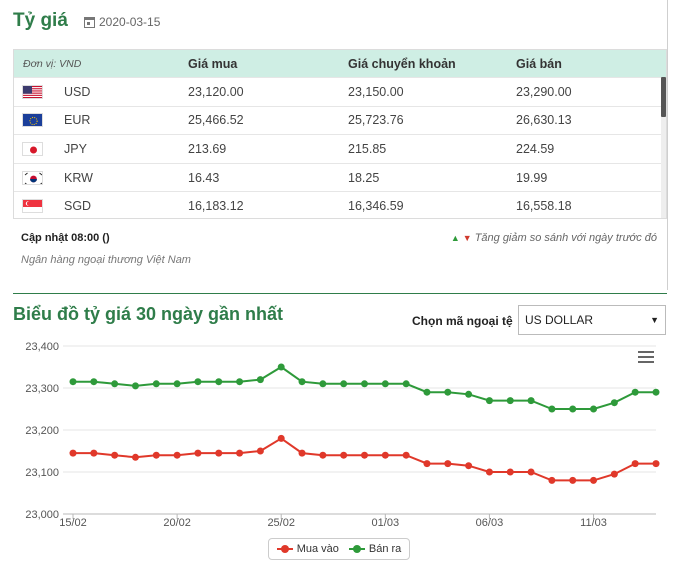  I want to click on panel-border, so click(667, 145).